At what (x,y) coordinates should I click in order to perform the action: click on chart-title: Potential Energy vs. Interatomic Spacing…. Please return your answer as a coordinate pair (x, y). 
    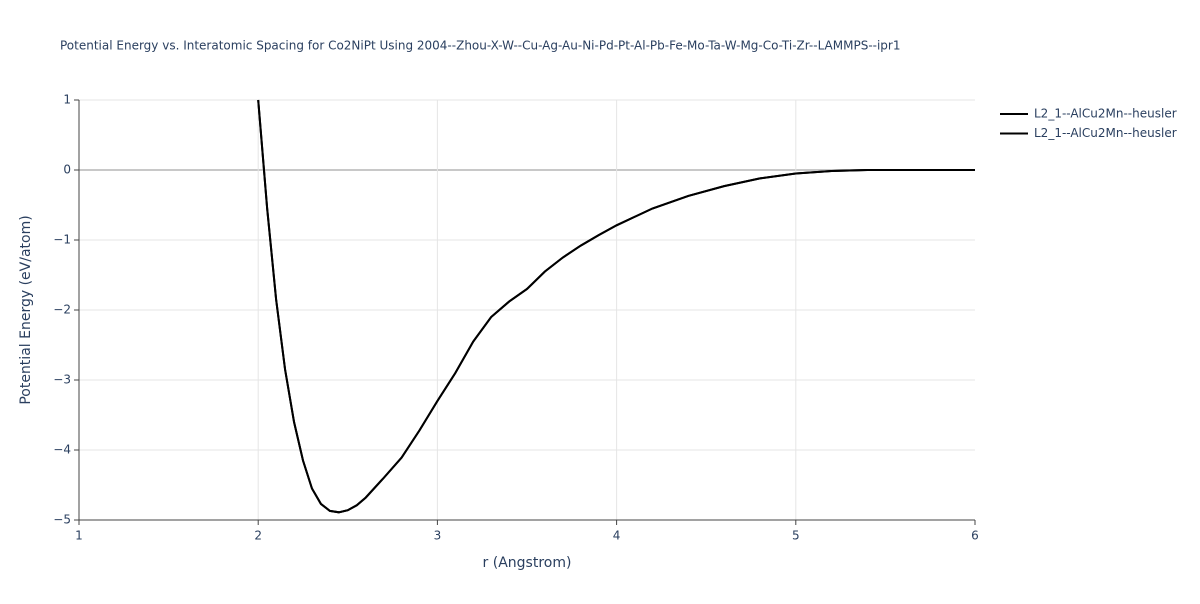
    Looking at the image, I should click on (480, 46).